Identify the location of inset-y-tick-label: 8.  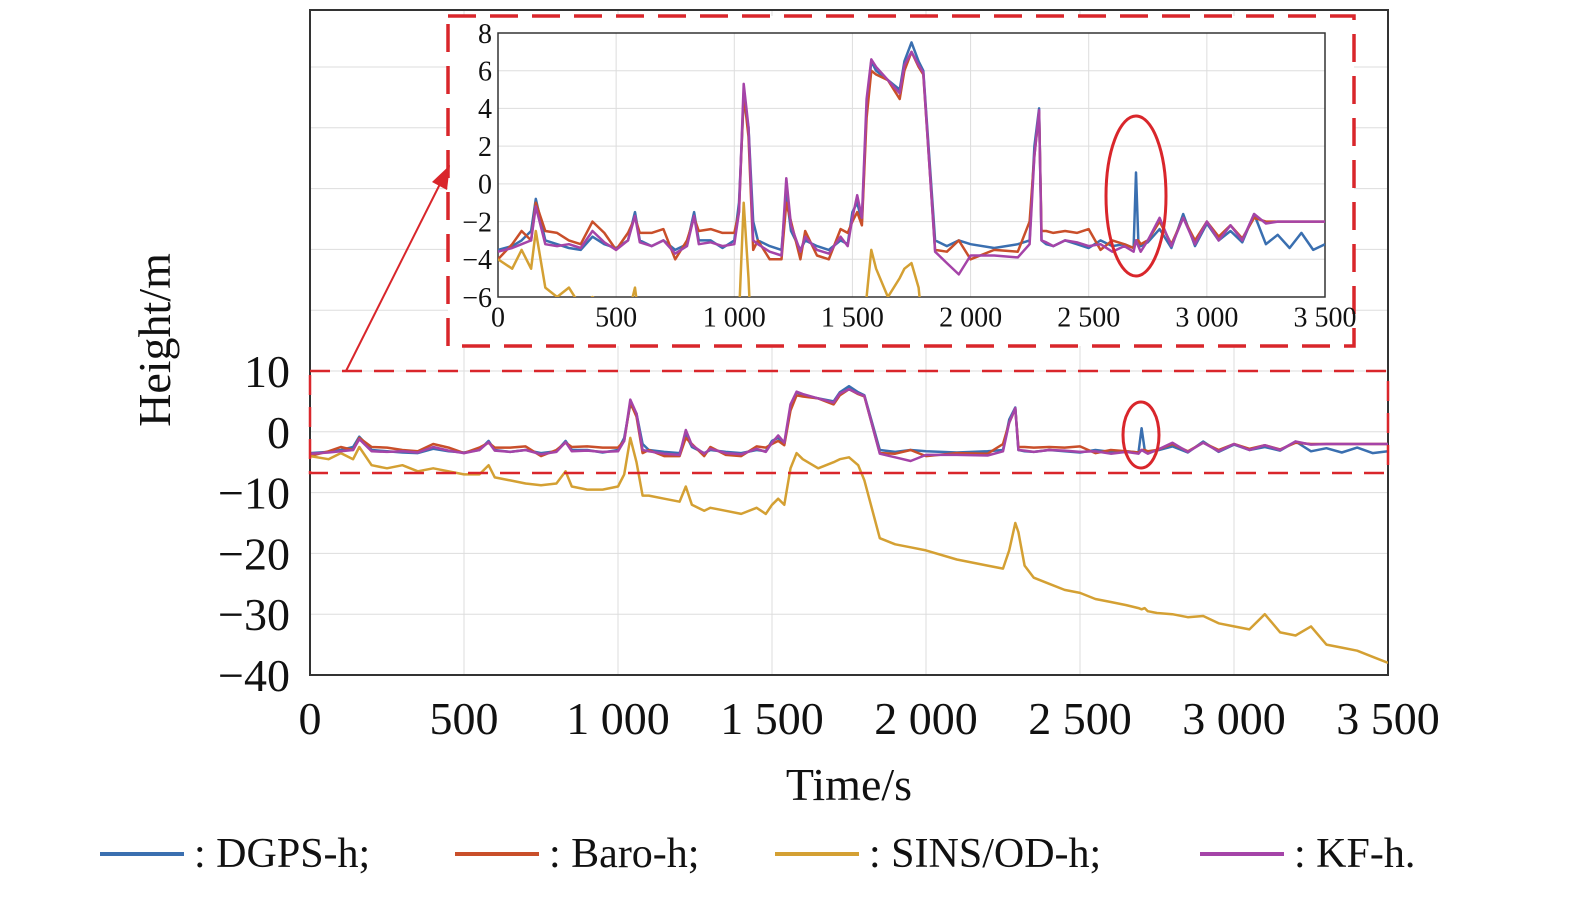
(485, 34).